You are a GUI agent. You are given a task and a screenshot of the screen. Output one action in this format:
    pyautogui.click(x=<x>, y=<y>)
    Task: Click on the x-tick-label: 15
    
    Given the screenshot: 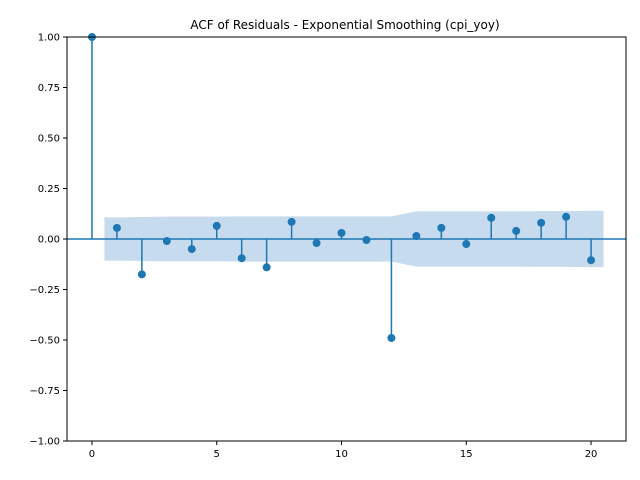 What is the action you would take?
    pyautogui.click(x=466, y=454)
    